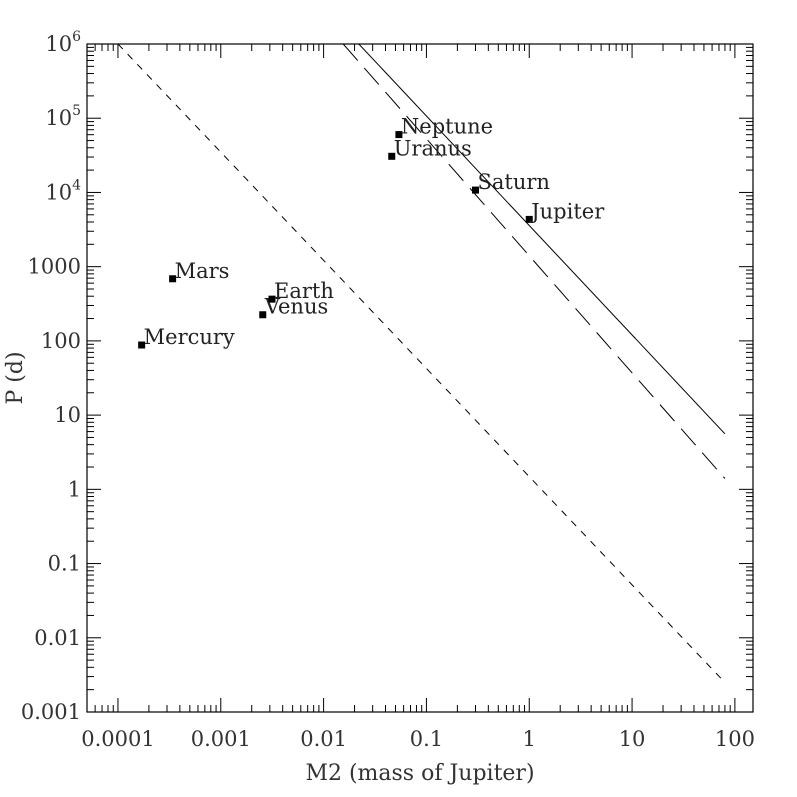  I want to click on planet-label-neptune: Neptune, so click(447, 127).